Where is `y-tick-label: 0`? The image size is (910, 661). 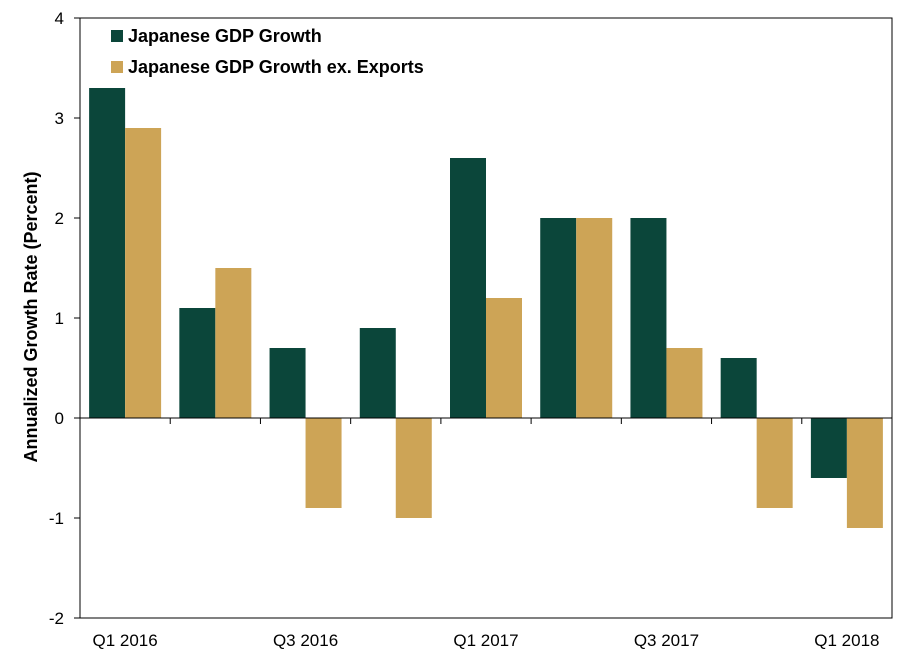
y-tick-label: 0 is located at coordinates (59, 418).